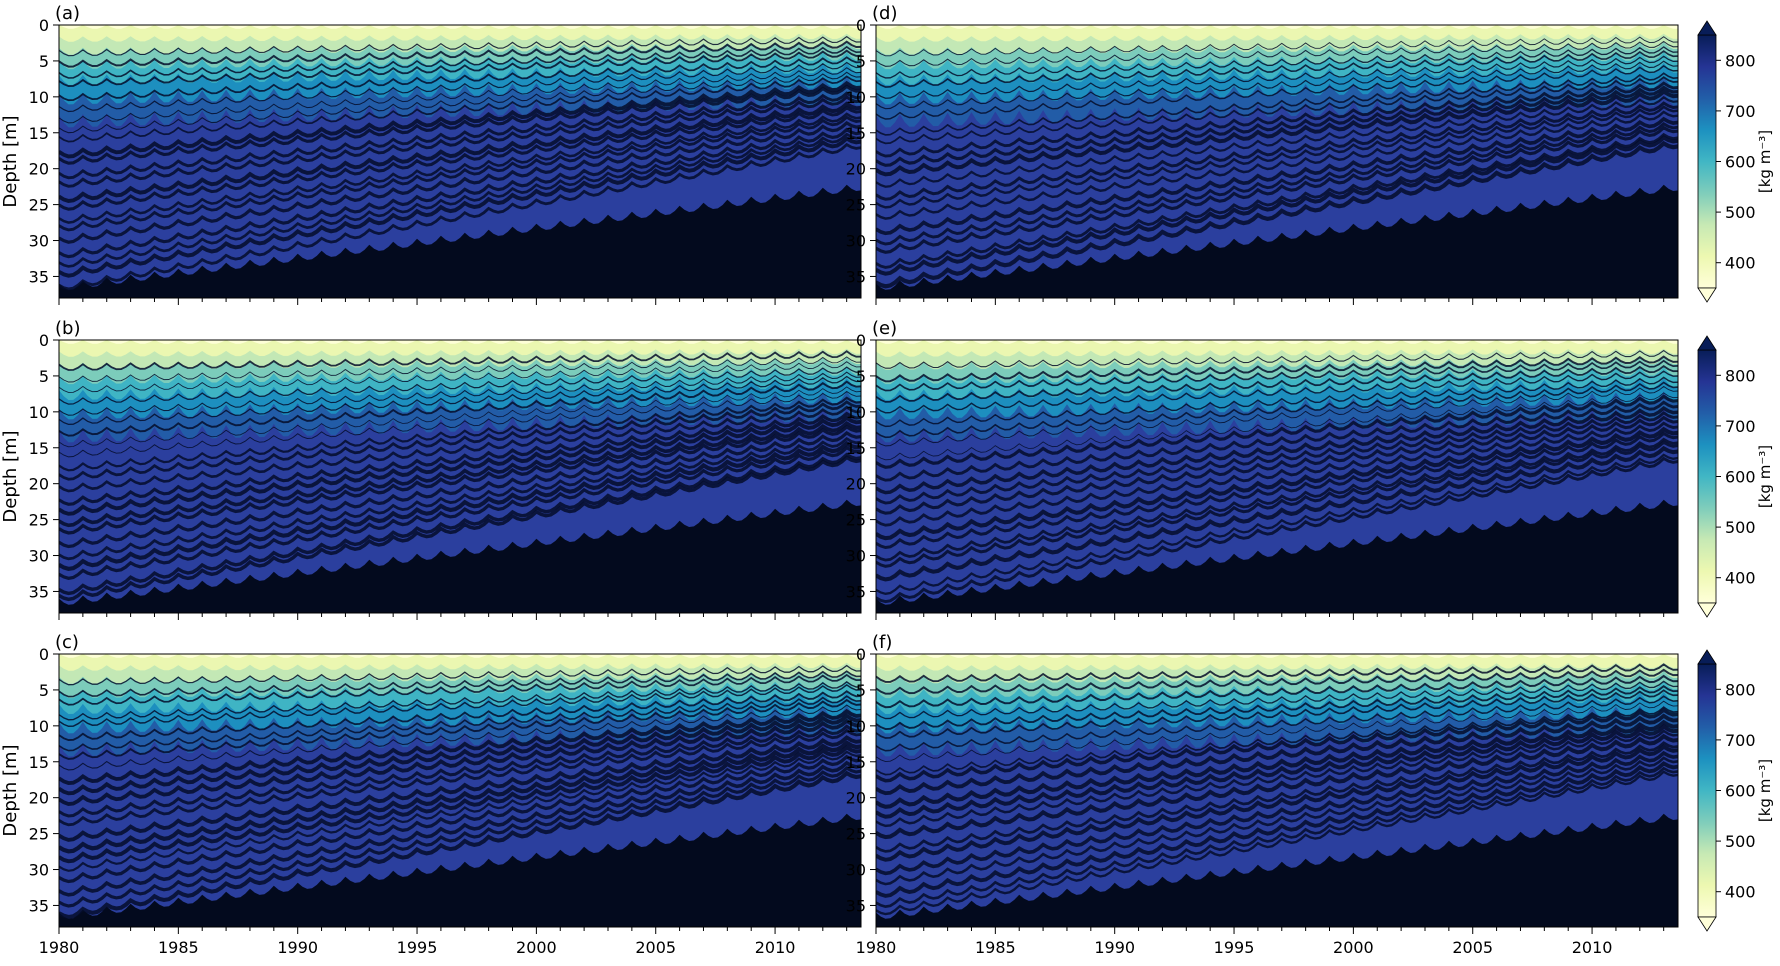 The height and width of the screenshot is (966, 1780). I want to click on xtick-label: 1990, so click(1114, 947).